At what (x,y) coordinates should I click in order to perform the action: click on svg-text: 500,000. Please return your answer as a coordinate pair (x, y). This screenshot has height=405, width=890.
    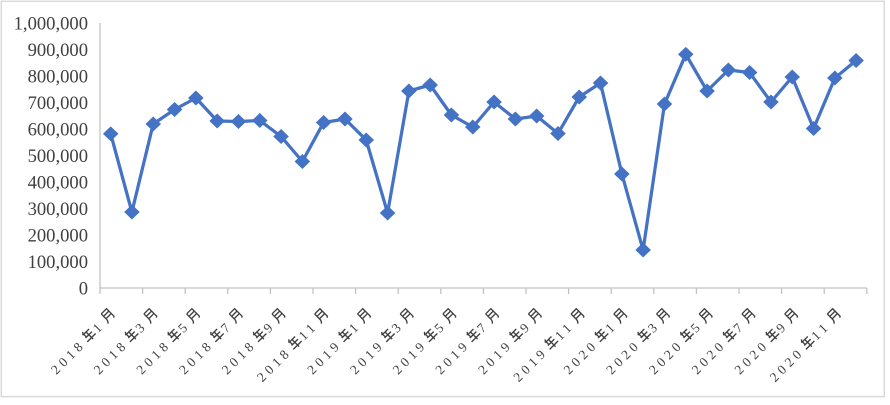
    Looking at the image, I should click on (58, 156).